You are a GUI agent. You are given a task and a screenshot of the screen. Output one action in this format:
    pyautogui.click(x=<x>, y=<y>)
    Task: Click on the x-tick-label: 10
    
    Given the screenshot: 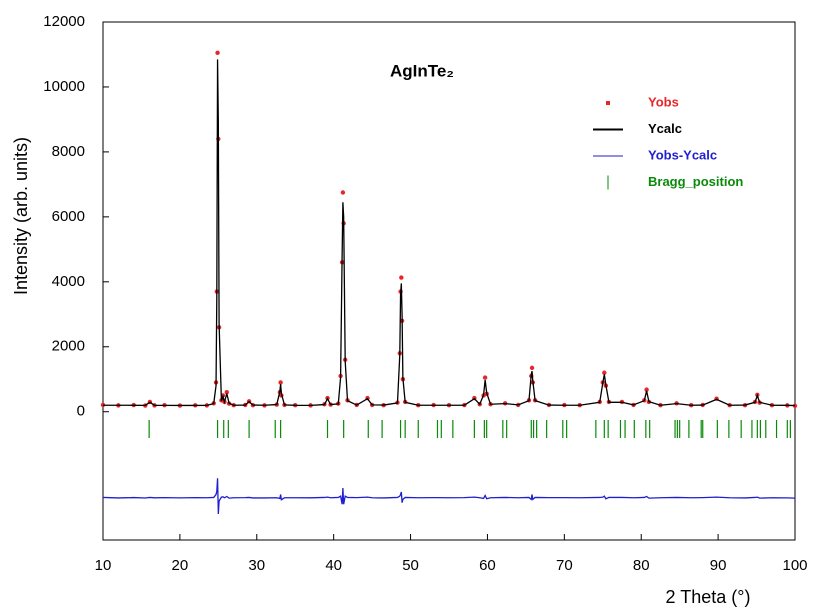 What is the action you would take?
    pyautogui.click(x=103, y=565)
    